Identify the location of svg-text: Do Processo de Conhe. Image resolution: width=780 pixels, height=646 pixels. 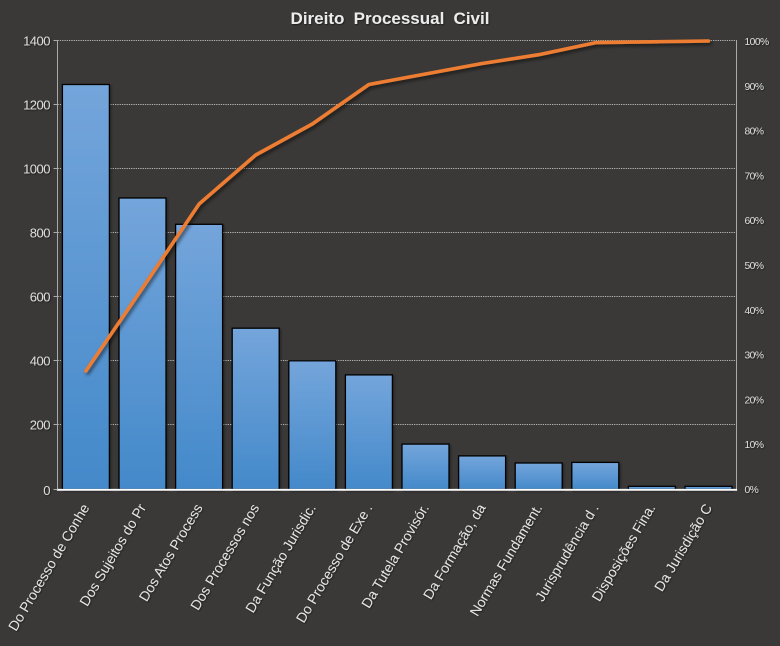
(49, 567).